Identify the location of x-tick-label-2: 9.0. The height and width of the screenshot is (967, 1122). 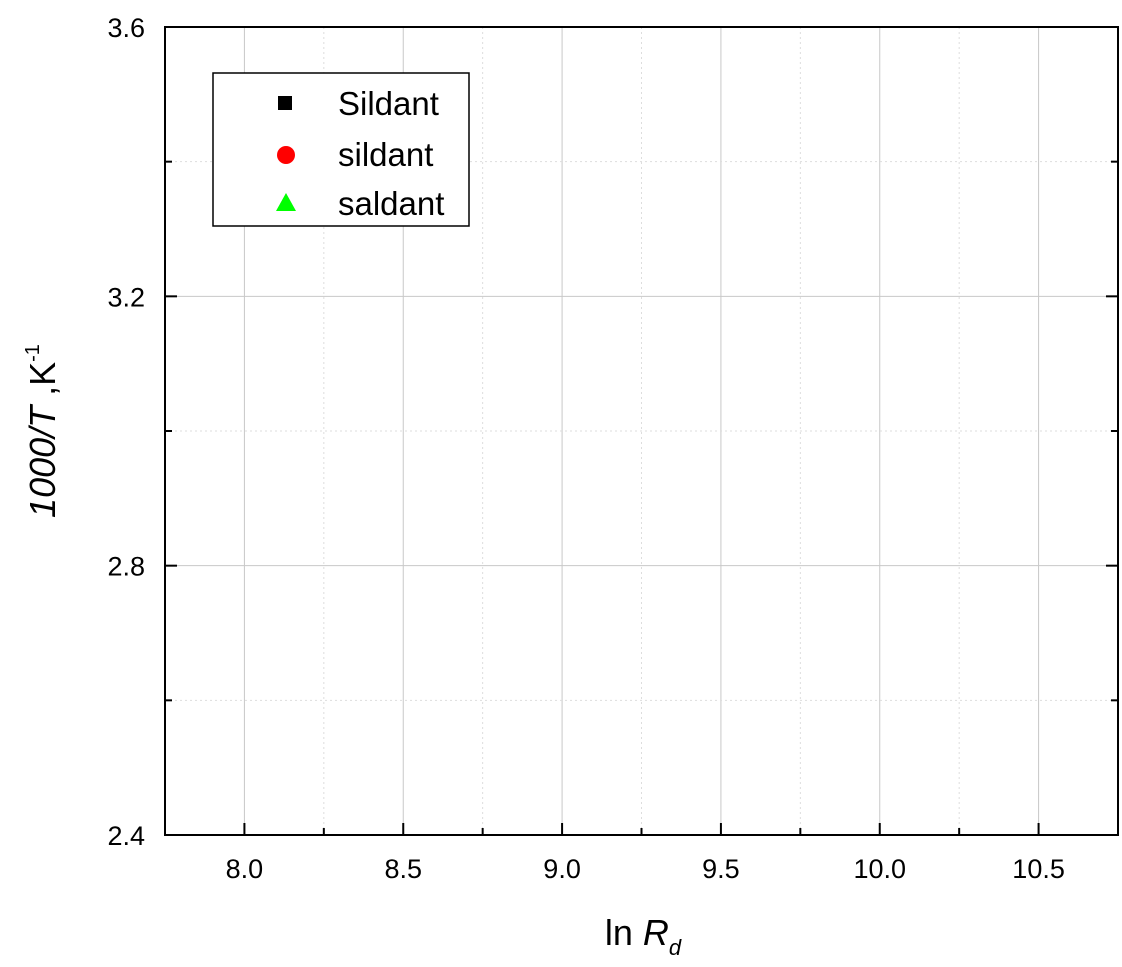
(562, 869).